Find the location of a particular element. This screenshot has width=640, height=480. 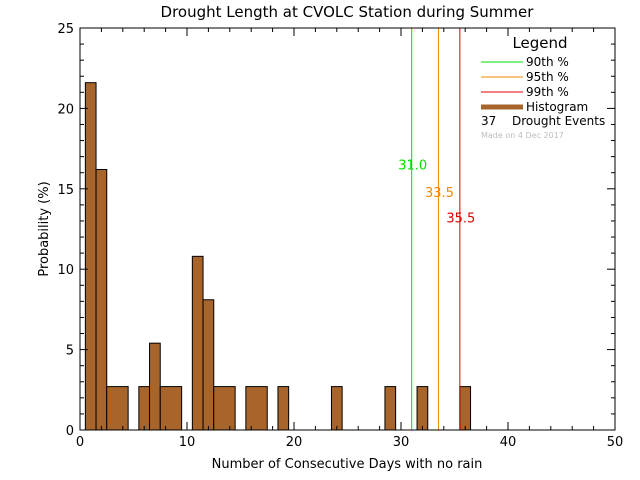

legend-item-label: Histogram is located at coordinates (557, 107).